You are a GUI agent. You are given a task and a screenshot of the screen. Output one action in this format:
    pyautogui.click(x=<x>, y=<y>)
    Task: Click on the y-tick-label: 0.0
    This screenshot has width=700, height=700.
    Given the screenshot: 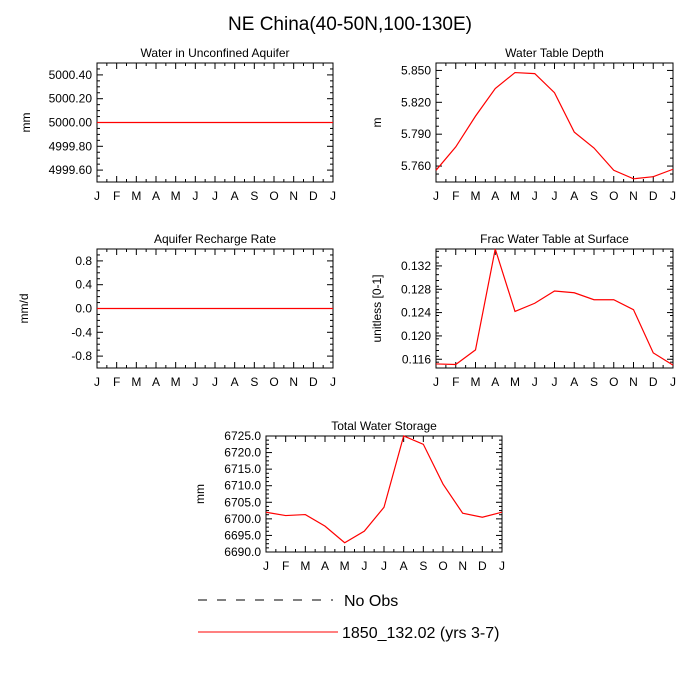 What is the action you would take?
    pyautogui.click(x=83, y=309)
    